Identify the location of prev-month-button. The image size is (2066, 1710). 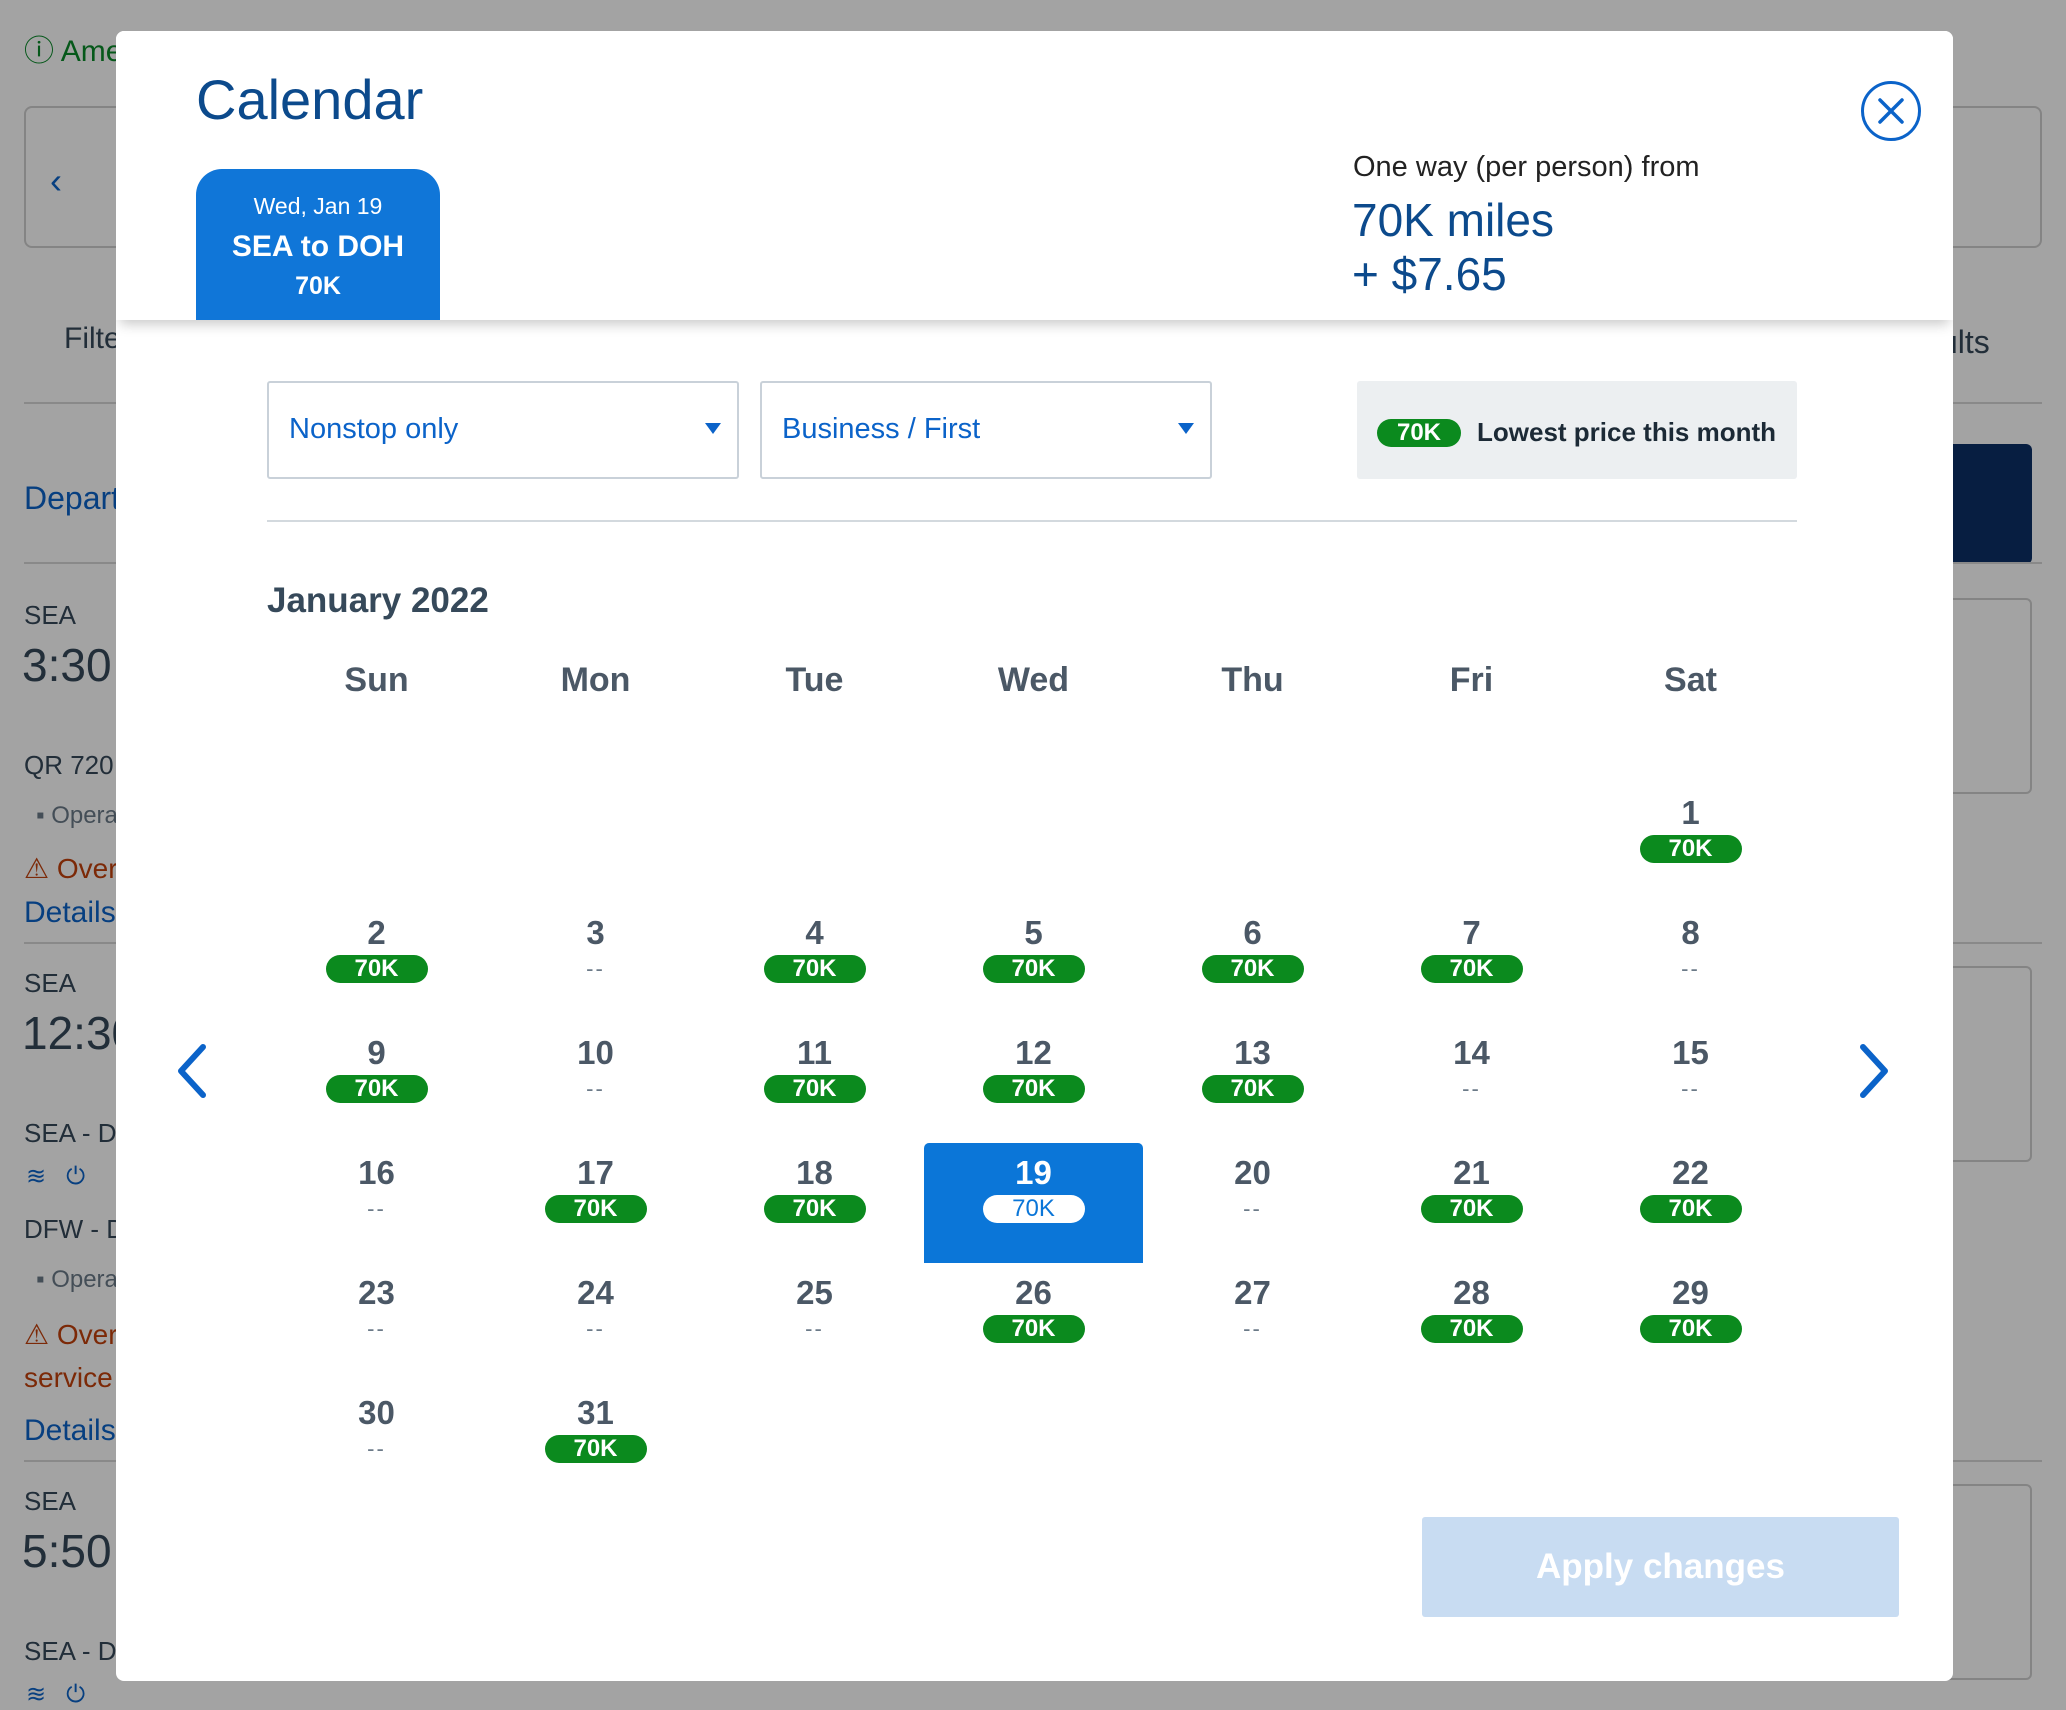
(192, 1071).